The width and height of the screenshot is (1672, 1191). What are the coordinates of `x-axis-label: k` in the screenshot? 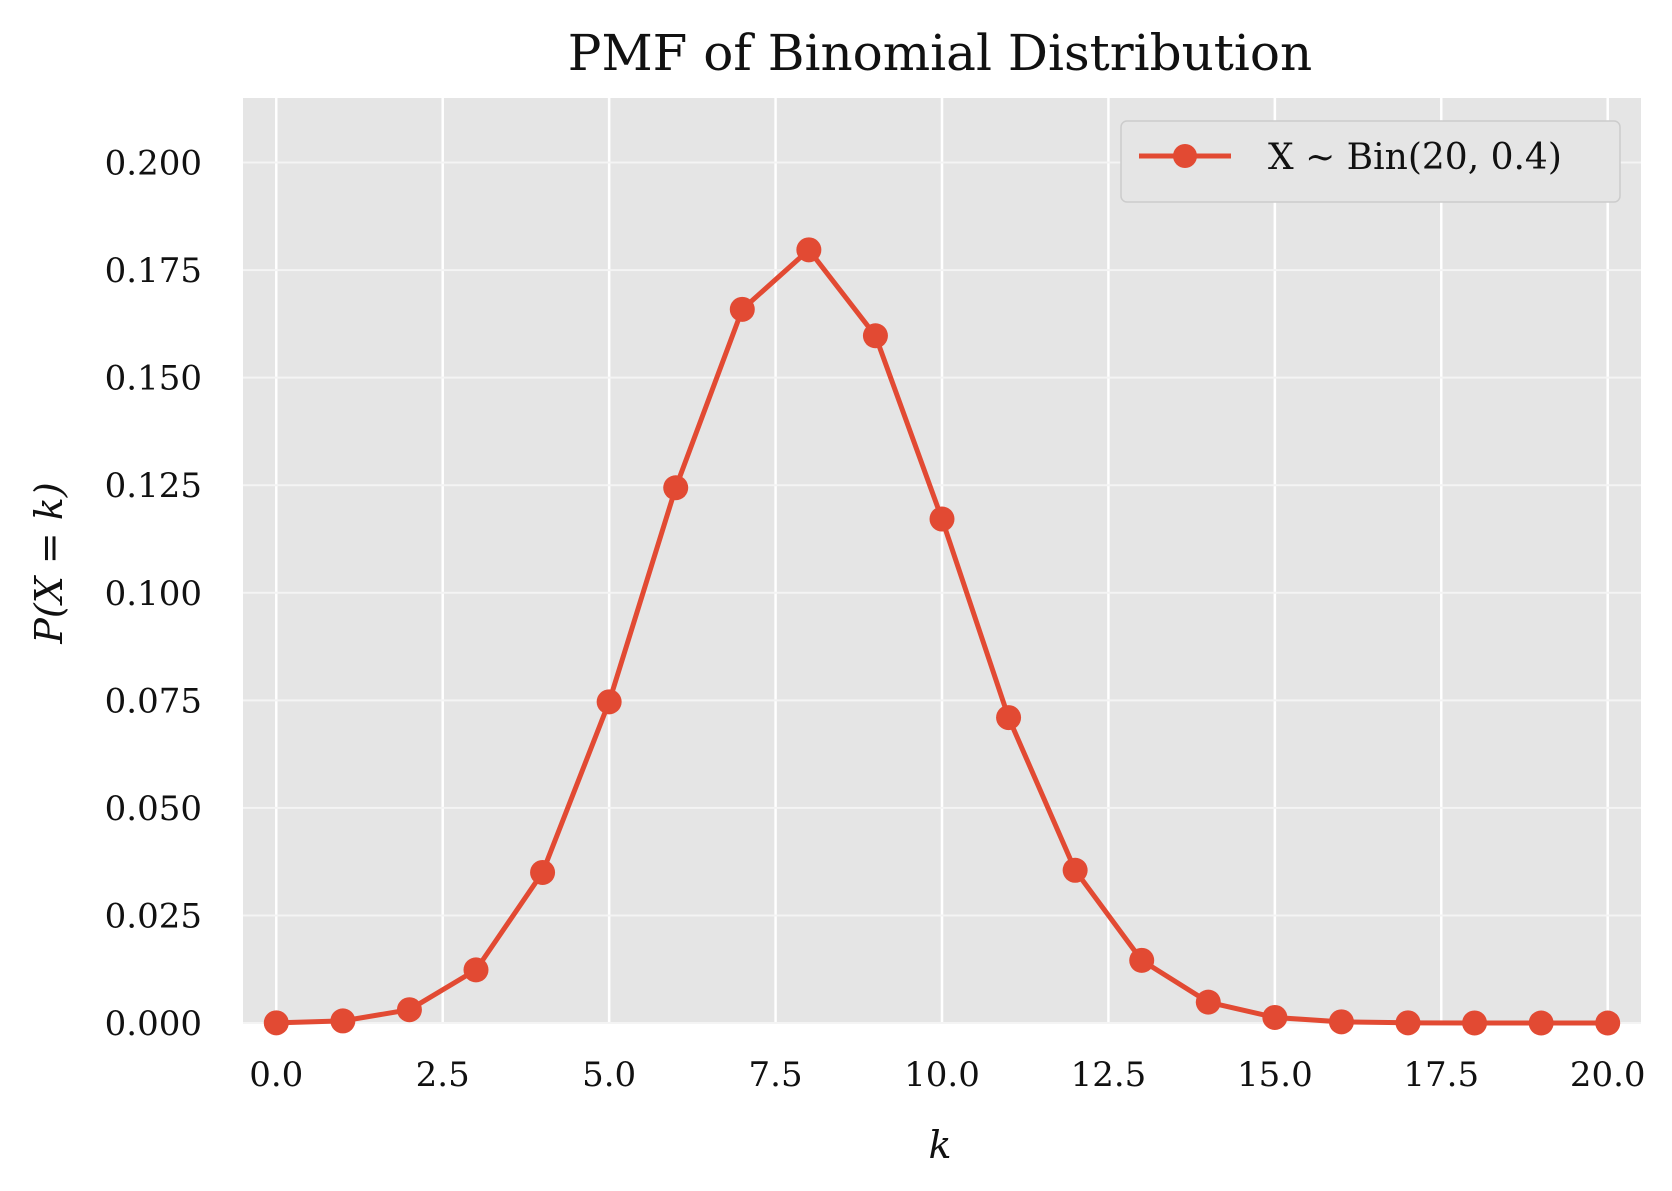 It's located at (939, 1145).